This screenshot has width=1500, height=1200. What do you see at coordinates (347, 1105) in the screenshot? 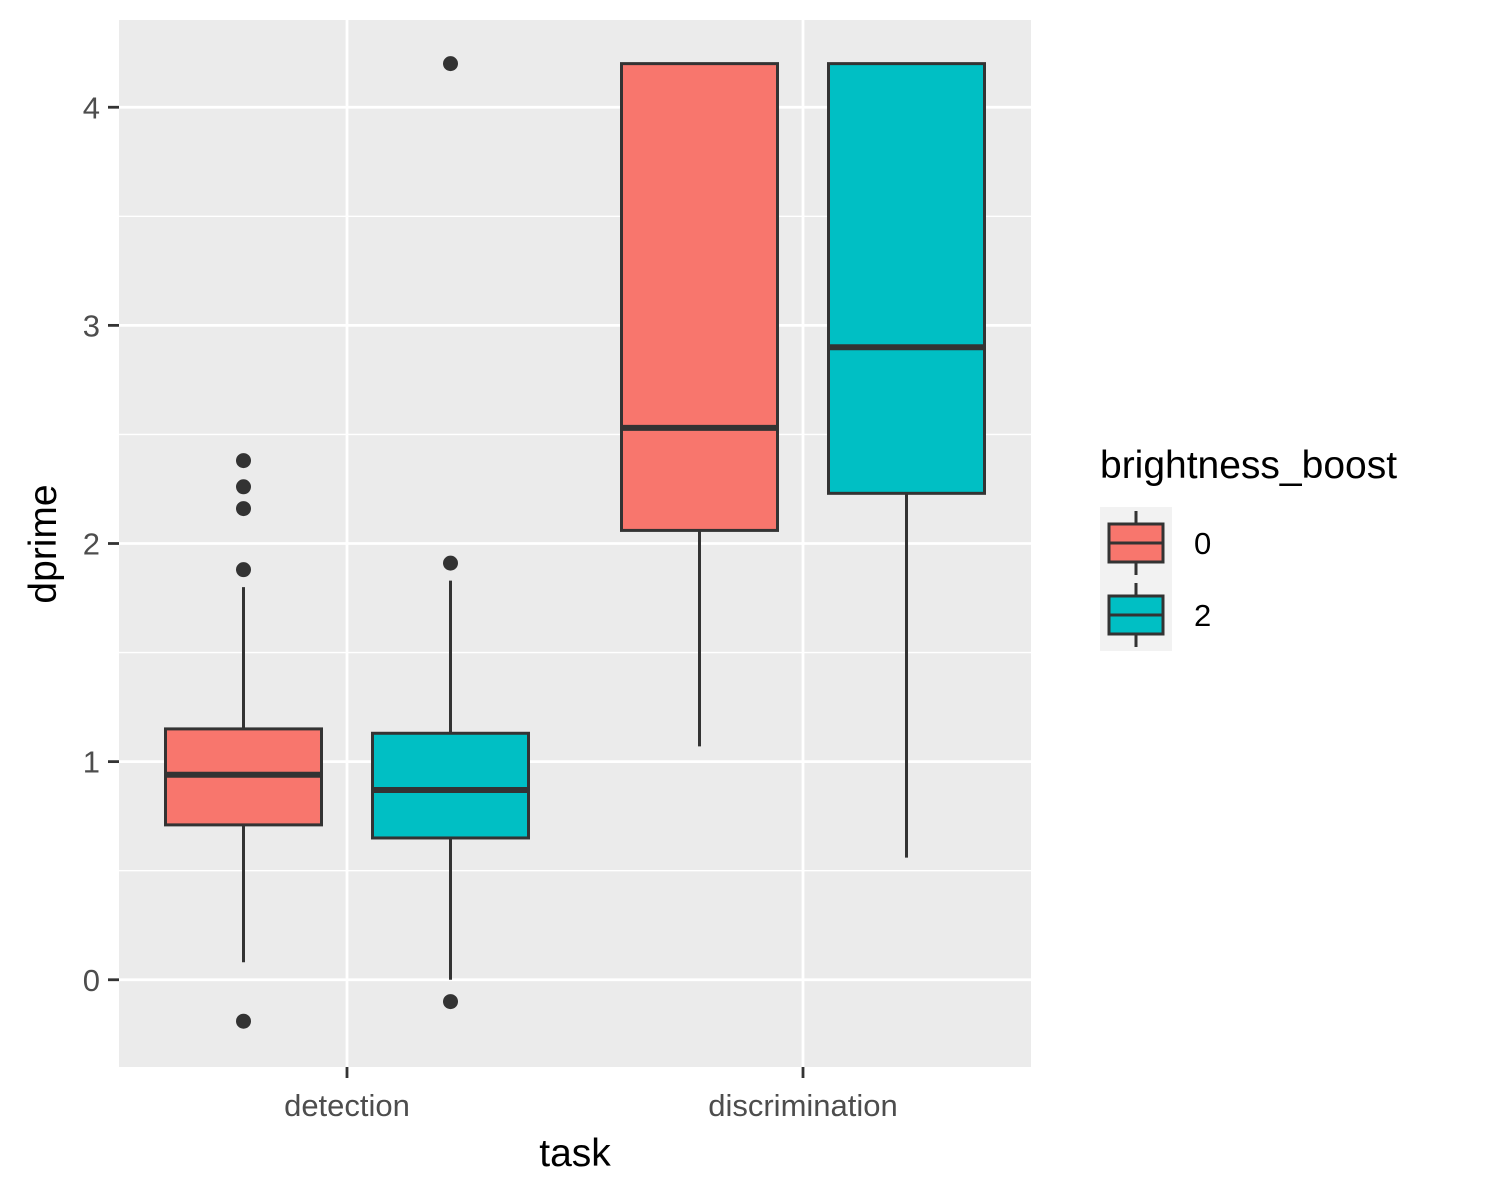
I see `x-tick-label: detection` at bounding box center [347, 1105].